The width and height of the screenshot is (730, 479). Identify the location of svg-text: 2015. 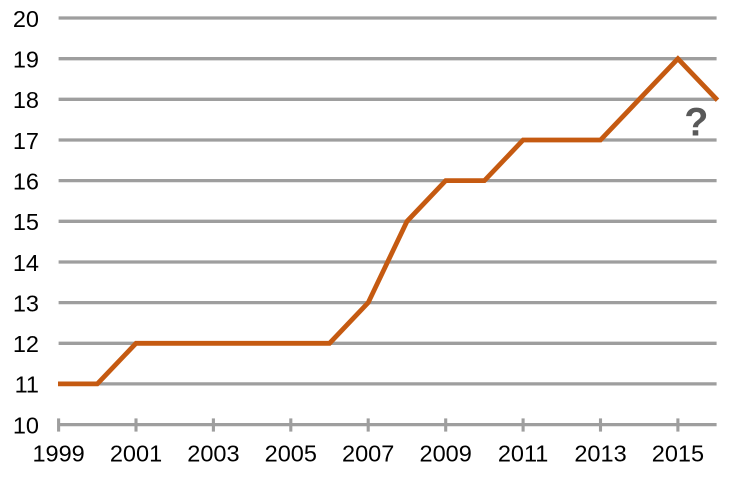
(678, 454).